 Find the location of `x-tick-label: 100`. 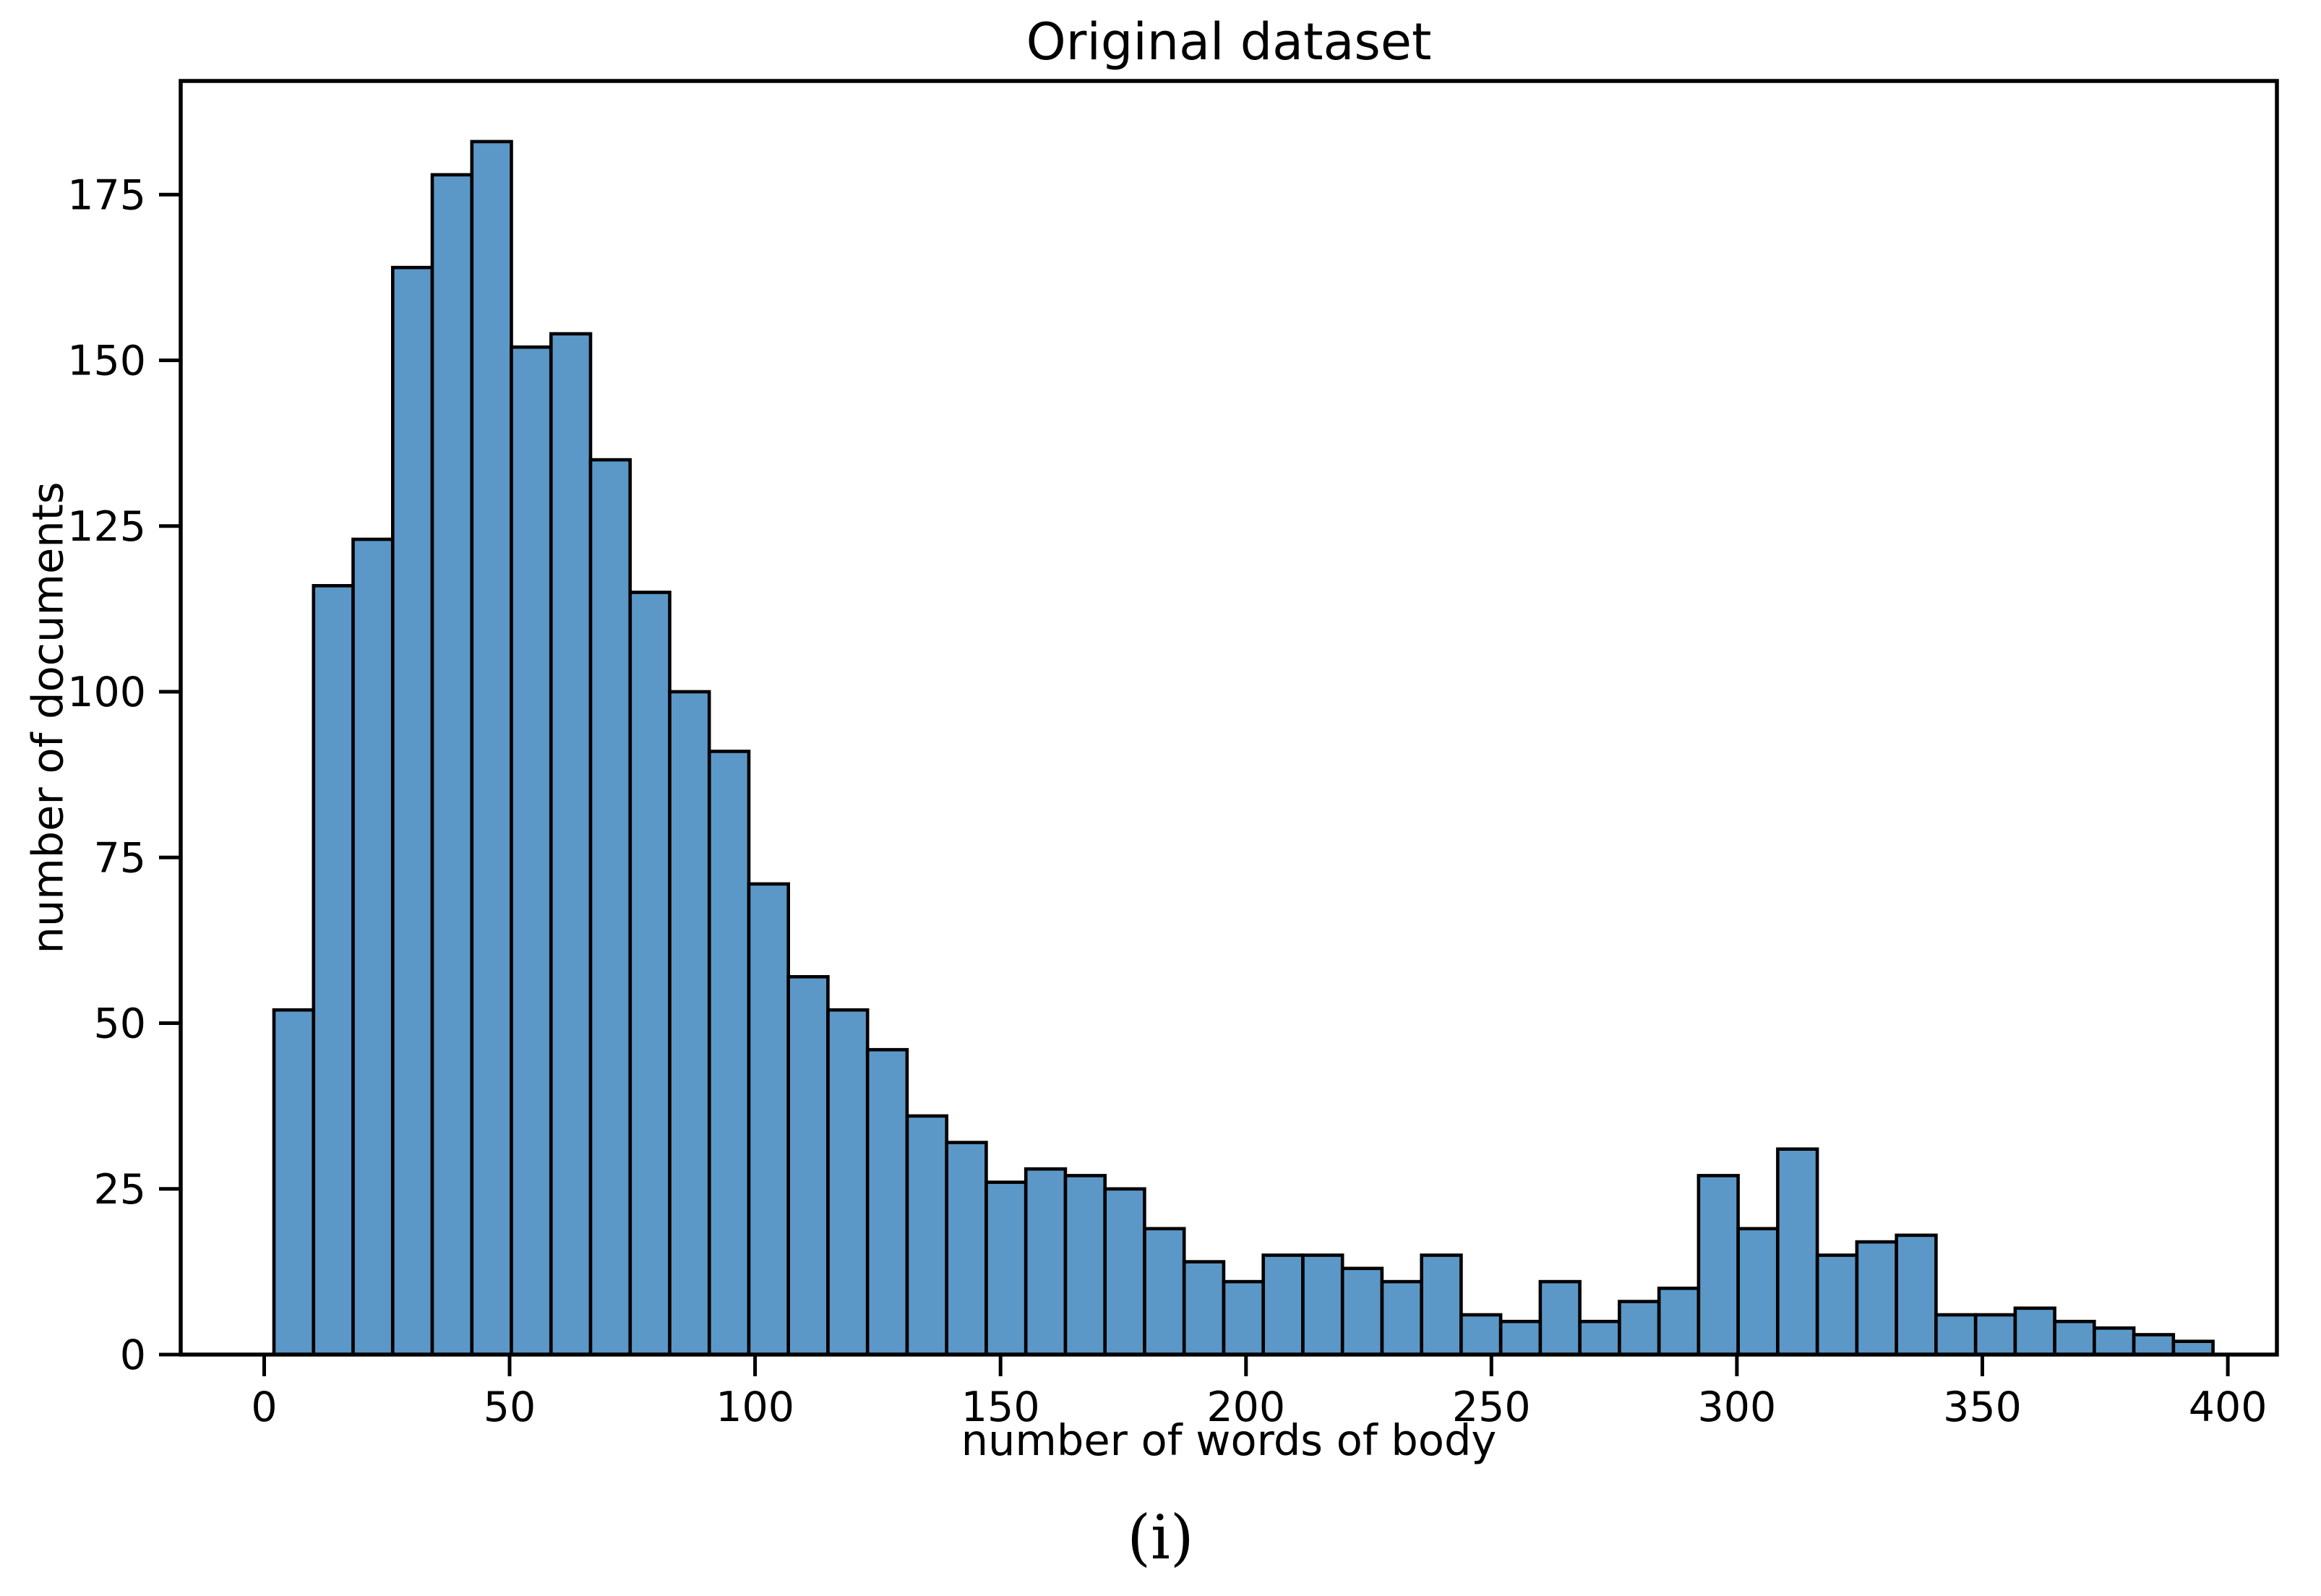

x-tick-label: 100 is located at coordinates (755, 1407).